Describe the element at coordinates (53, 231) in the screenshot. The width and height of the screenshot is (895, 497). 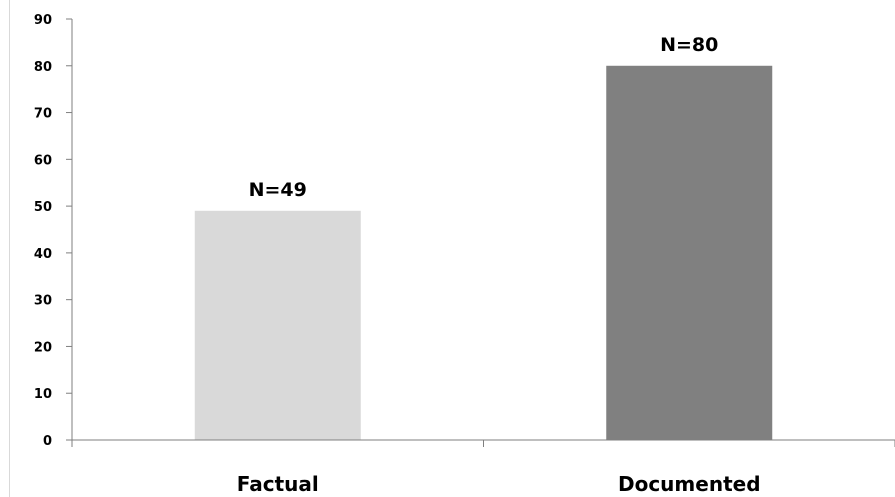
I see `y-tick-group: 0 10 20 30 40 50 60 70 80 90` at that location.